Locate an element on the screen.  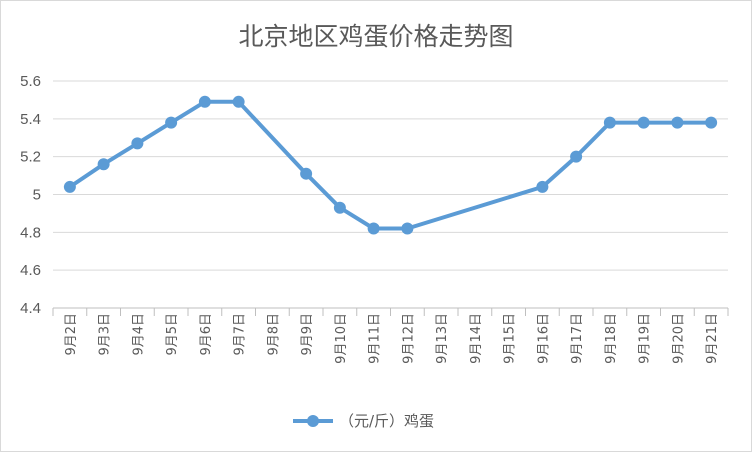
chart-title: 北京地区鸡蛋价格走势图 is located at coordinates (375, 36).